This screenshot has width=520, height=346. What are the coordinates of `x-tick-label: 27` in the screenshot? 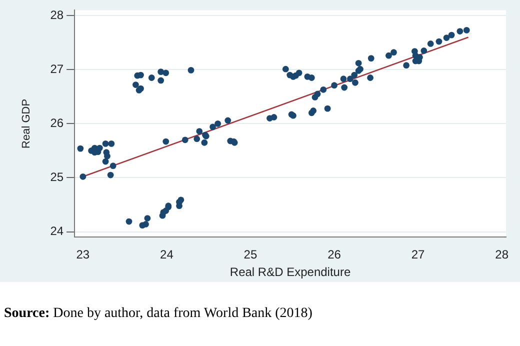 It's located at (418, 255).